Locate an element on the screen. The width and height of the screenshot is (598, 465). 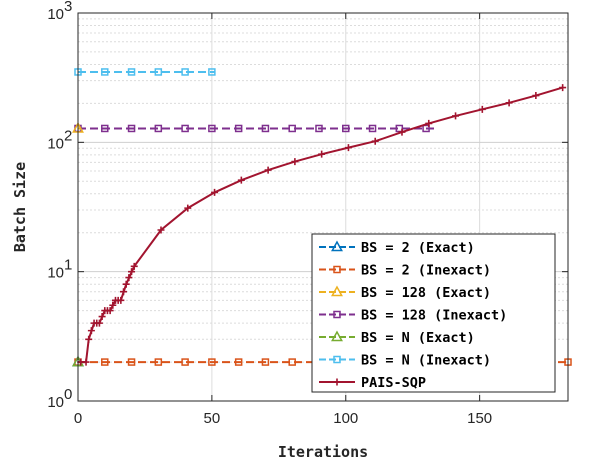
legend-entry: PAIS-SQP is located at coordinates (372, 383).